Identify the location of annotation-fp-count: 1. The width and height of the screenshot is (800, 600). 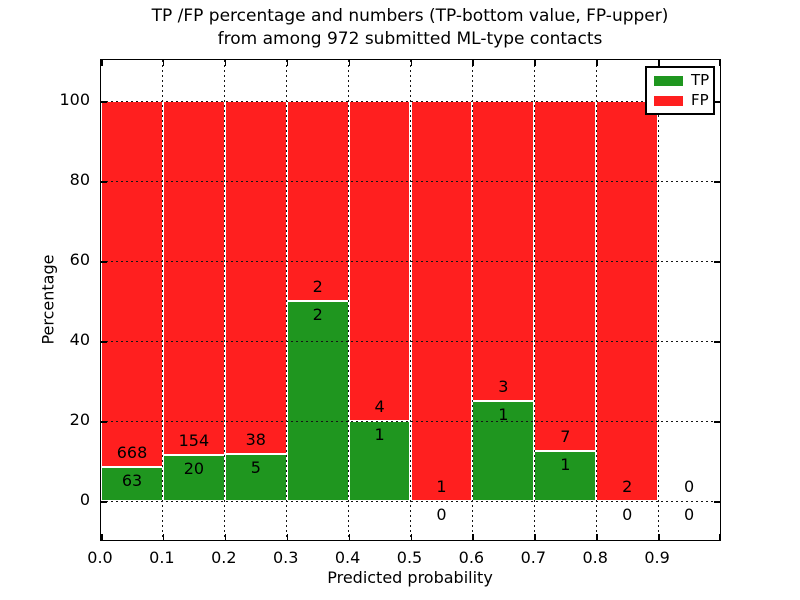
(441, 486).